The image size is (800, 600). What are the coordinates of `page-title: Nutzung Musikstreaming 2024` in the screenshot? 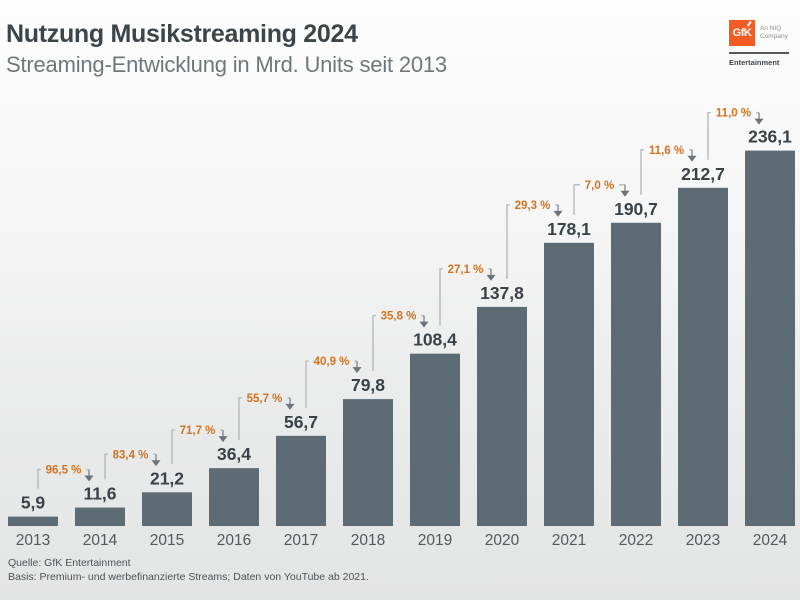 It's located at (182, 34).